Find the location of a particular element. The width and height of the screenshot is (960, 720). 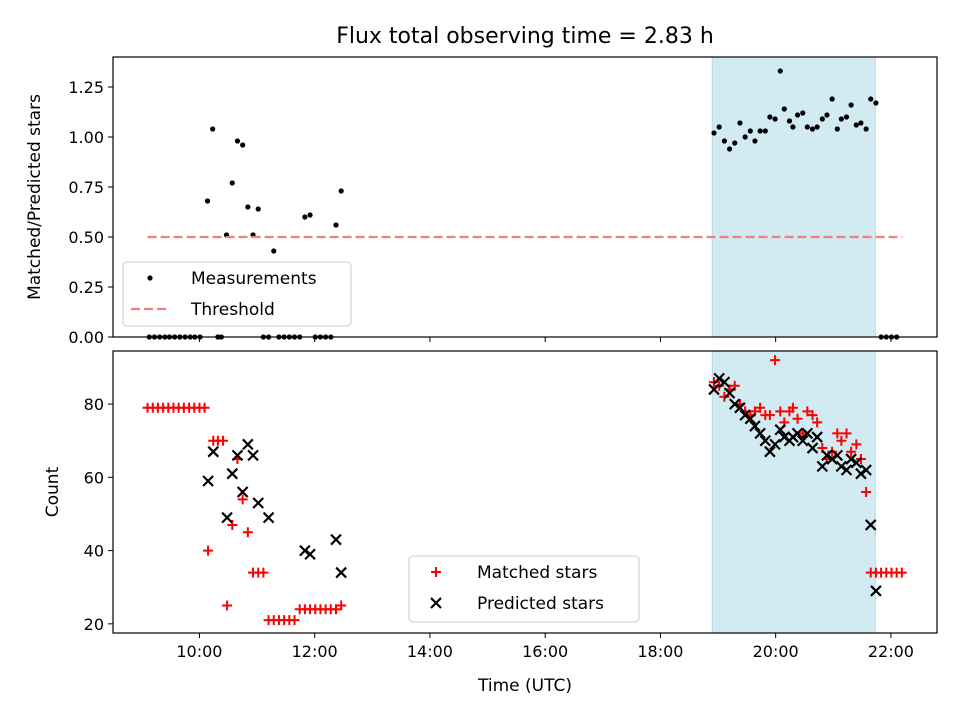

y-tick-label: 60 is located at coordinates (94, 477).